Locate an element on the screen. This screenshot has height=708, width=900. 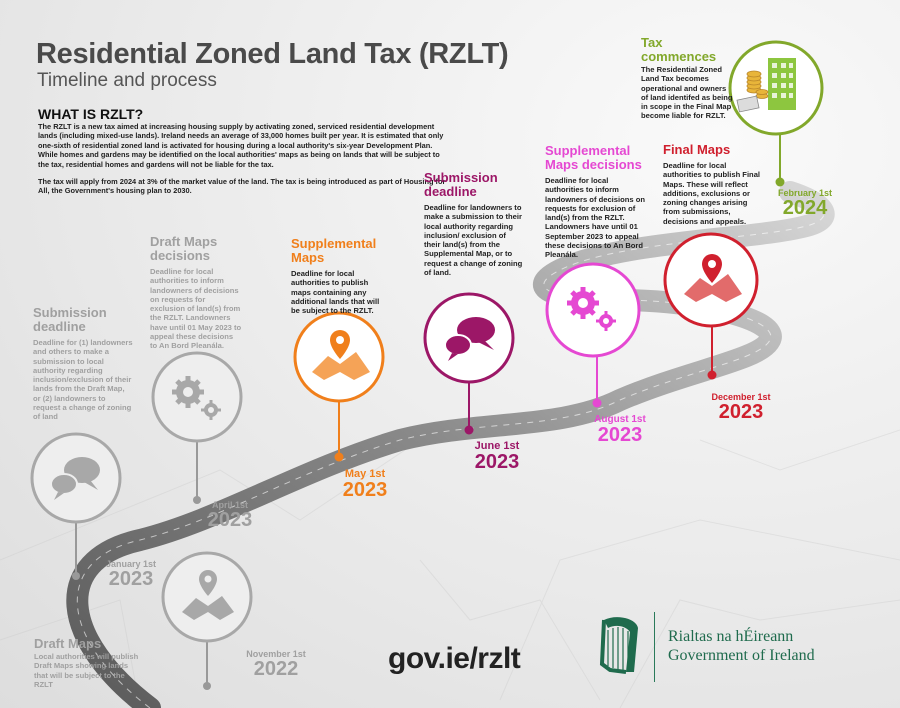
page-title: Residential Zoned Land Tax (RZLT) is located at coordinates (272, 54).